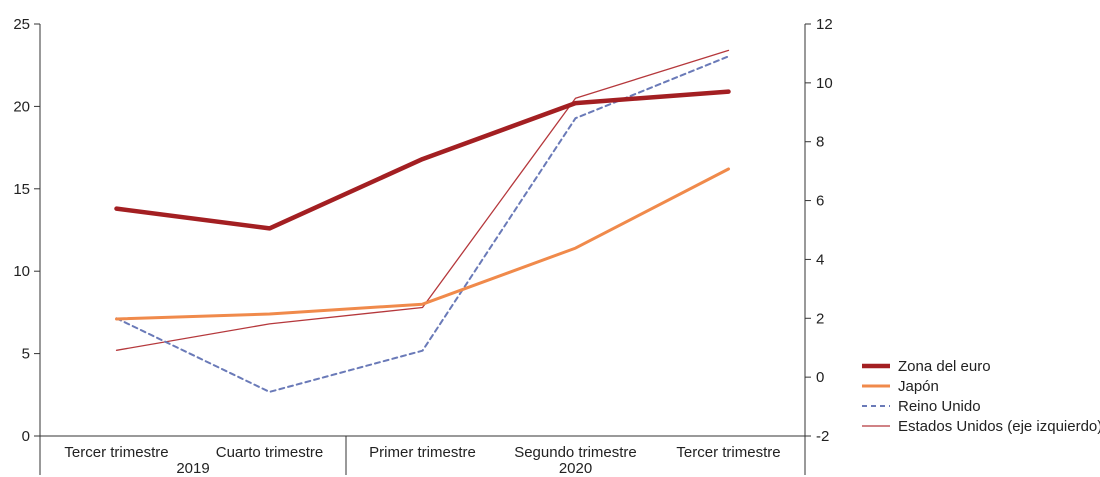  What do you see at coordinates (21, 189) in the screenshot?
I see `left-axis-tick-label: 15` at bounding box center [21, 189].